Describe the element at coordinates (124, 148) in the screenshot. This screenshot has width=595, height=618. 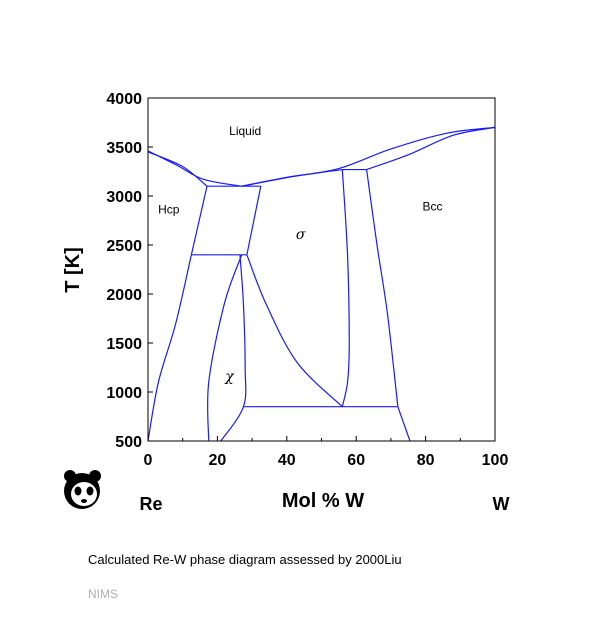
I see `y-tick-label: 3500` at that location.